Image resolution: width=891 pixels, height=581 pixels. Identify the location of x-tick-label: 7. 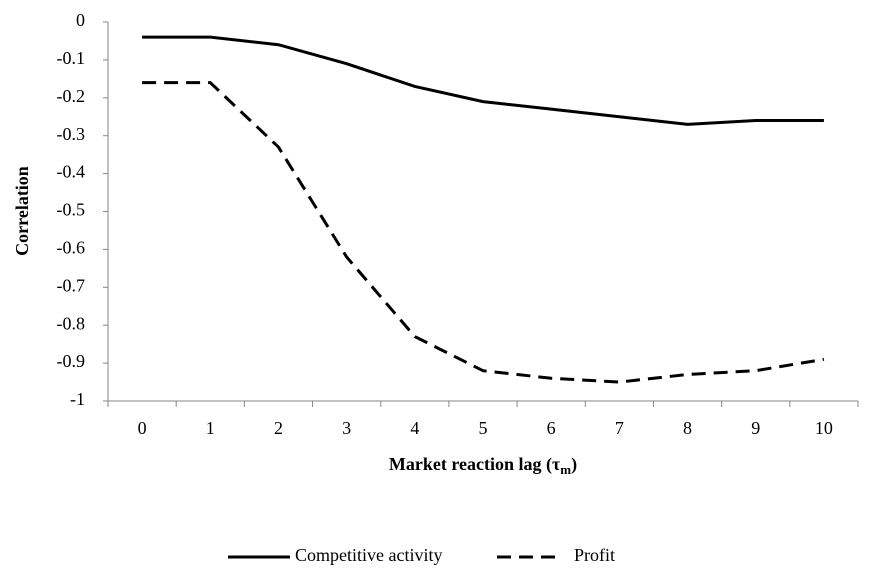
(619, 428).